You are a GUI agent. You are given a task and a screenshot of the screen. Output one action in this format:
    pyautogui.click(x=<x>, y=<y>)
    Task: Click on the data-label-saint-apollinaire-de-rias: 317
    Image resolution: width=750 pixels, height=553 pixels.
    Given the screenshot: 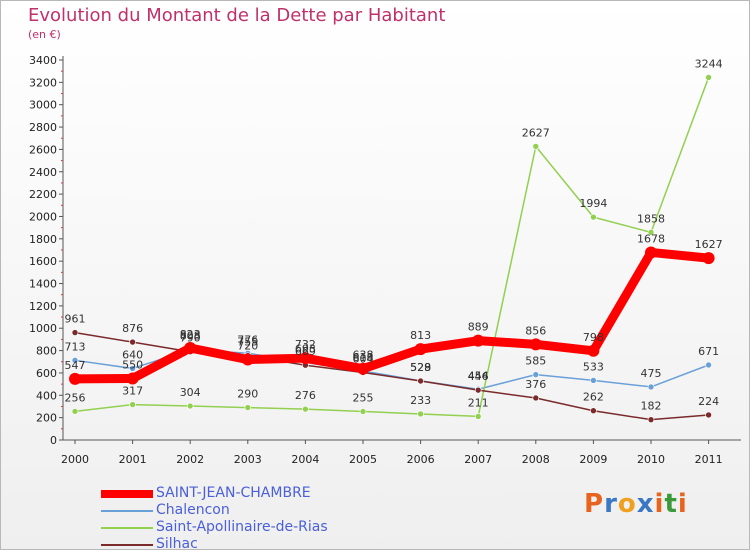 What is the action you would take?
    pyautogui.click(x=132, y=391)
    